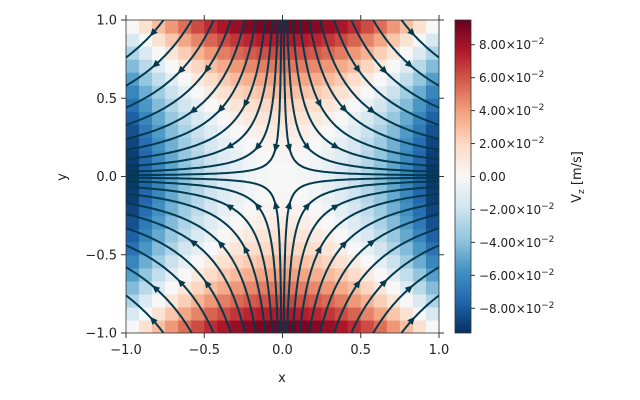 This screenshot has height=400, width=640. What do you see at coordinates (282, 350) in the screenshot?
I see `x-tick-label: 0.0` at bounding box center [282, 350].